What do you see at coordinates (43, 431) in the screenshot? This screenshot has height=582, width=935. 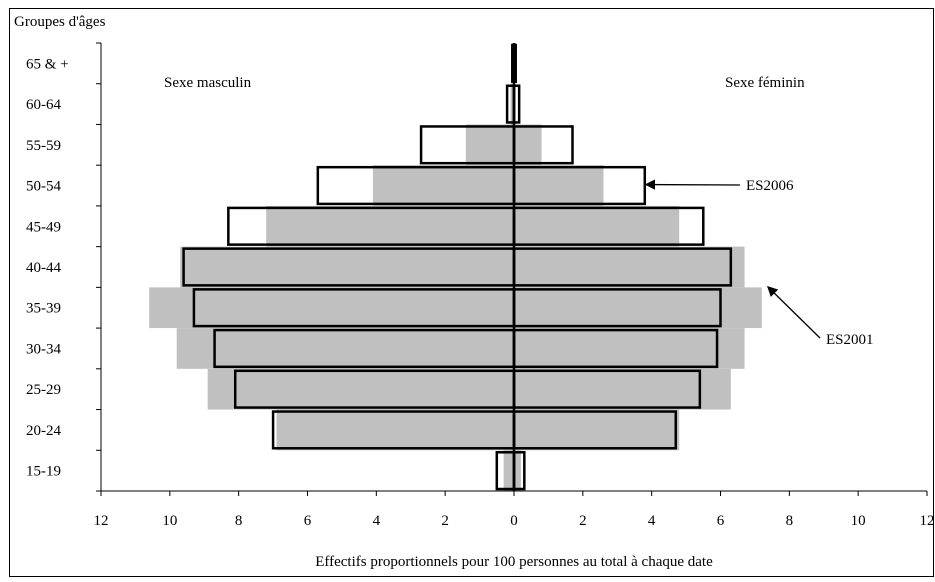 I see `y-category-label: 20-24` at bounding box center [43, 431].